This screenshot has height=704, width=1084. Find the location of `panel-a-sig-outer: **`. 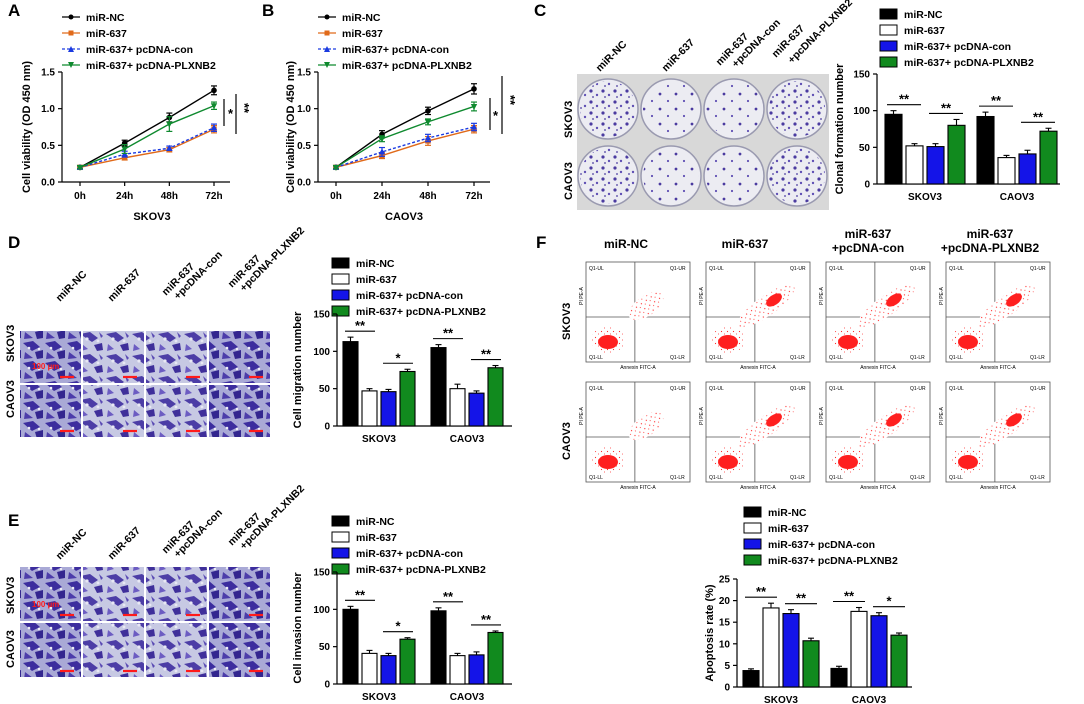

panel-a-sig-outer: ** is located at coordinates (244, 108).